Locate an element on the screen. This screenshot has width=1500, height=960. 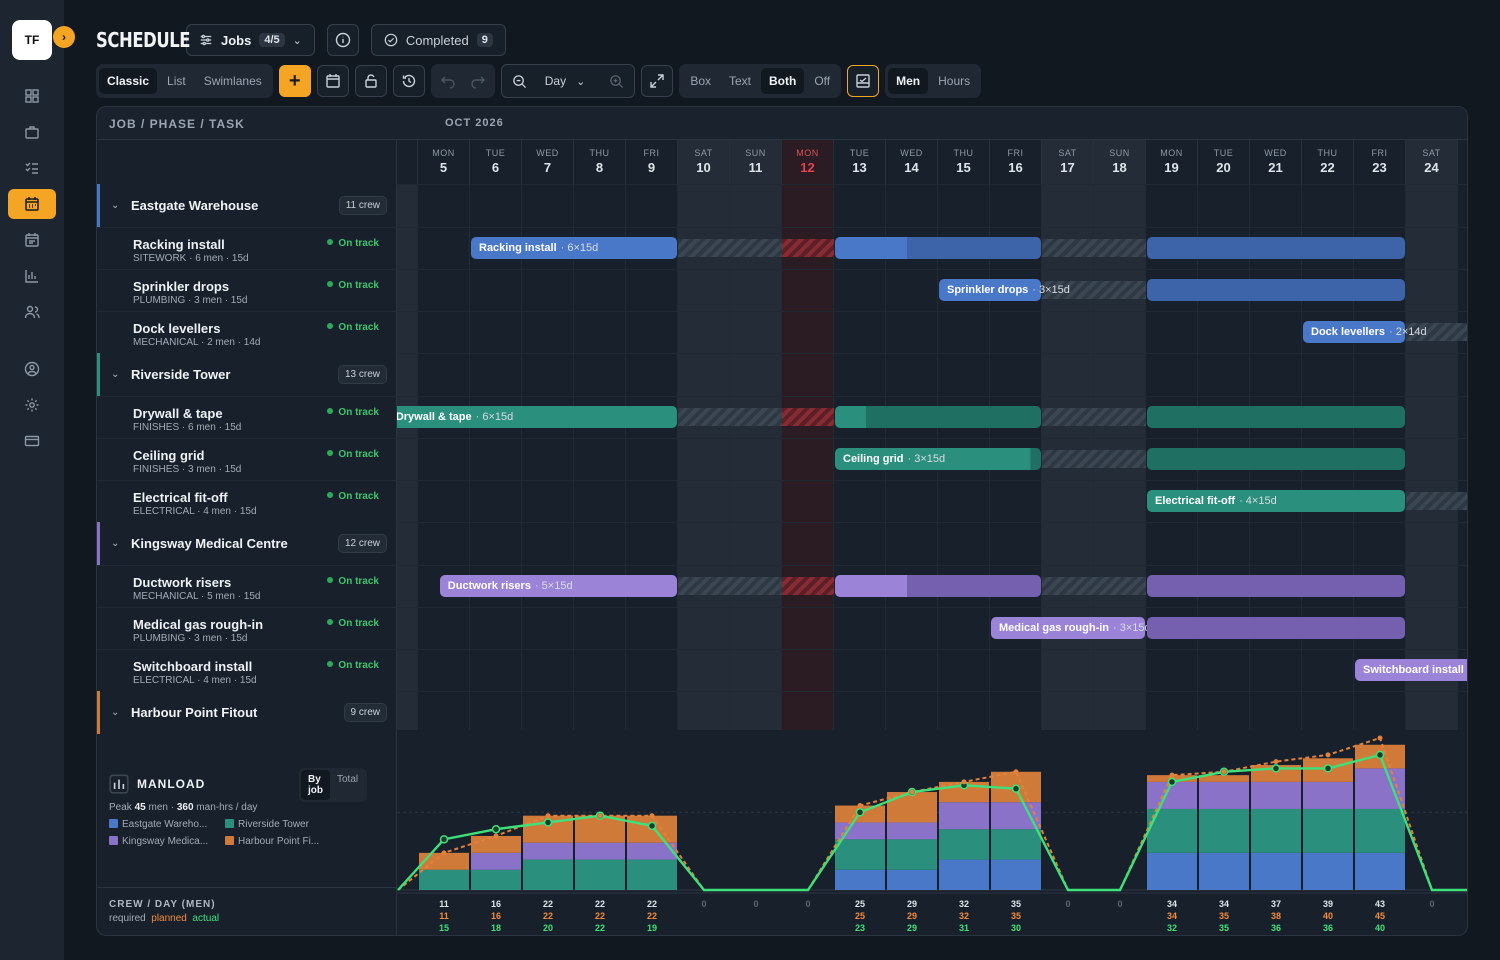
task-bar: Ceiling grid · 3×15d is located at coordinates (938, 459).